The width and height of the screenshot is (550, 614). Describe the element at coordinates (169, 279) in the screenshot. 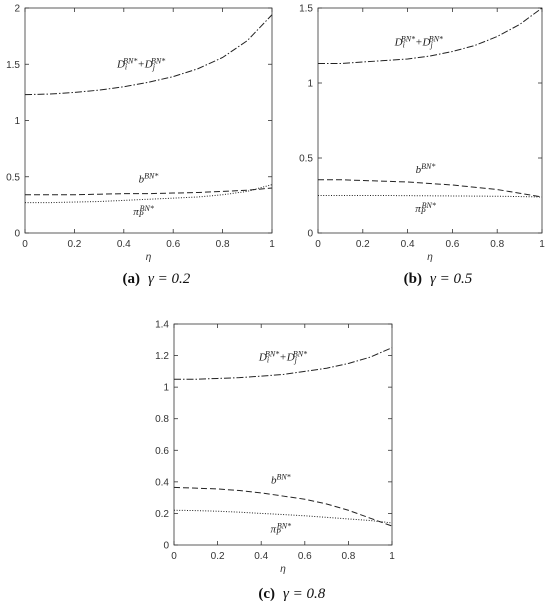

I see `caption: γ = 0.2` at that location.